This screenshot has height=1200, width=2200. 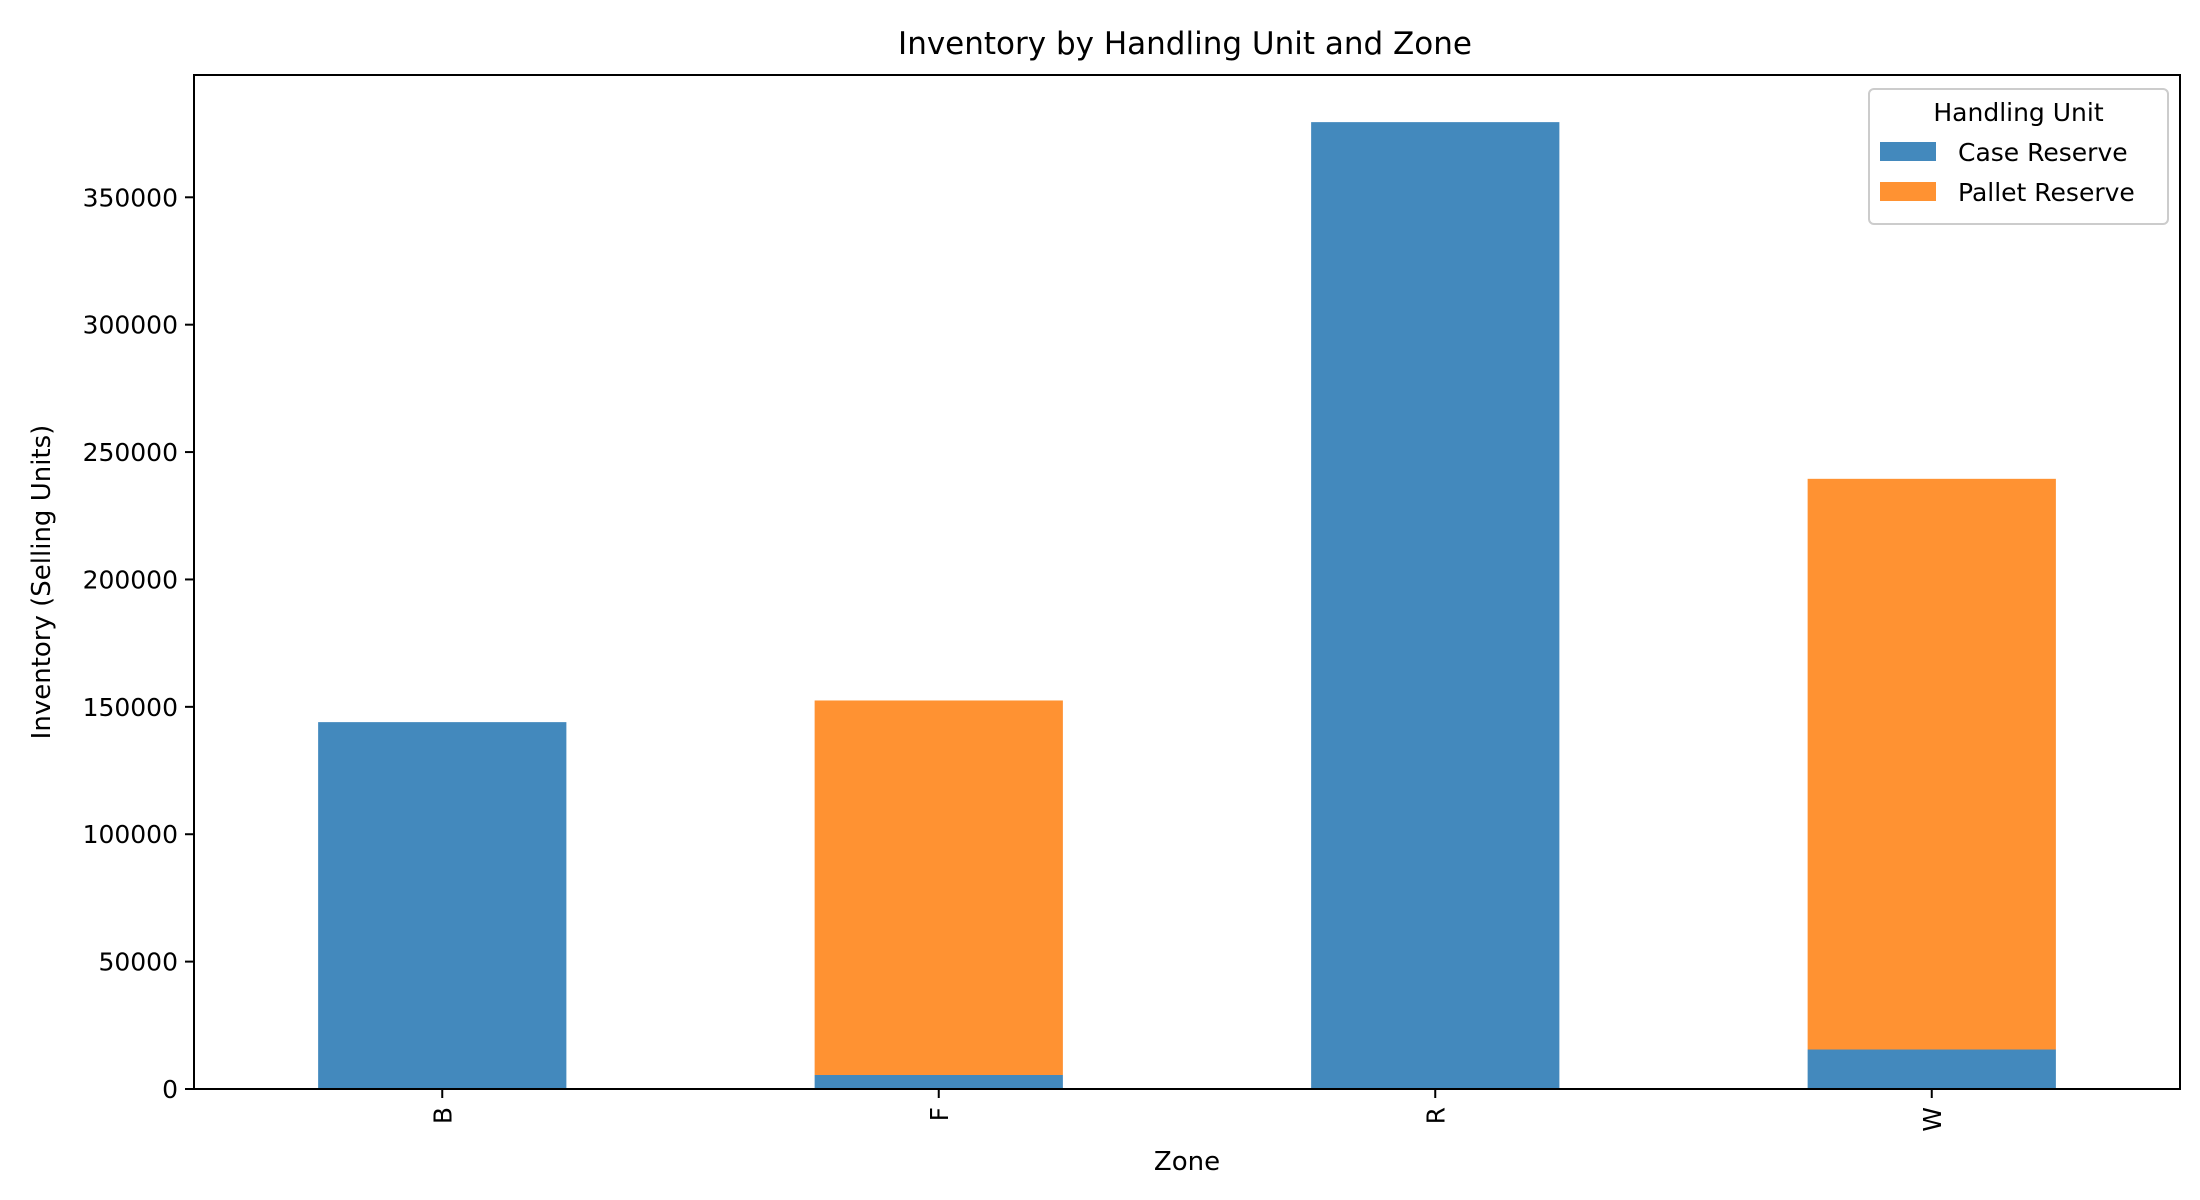 I want to click on legend-frame, so click(x=2018, y=156).